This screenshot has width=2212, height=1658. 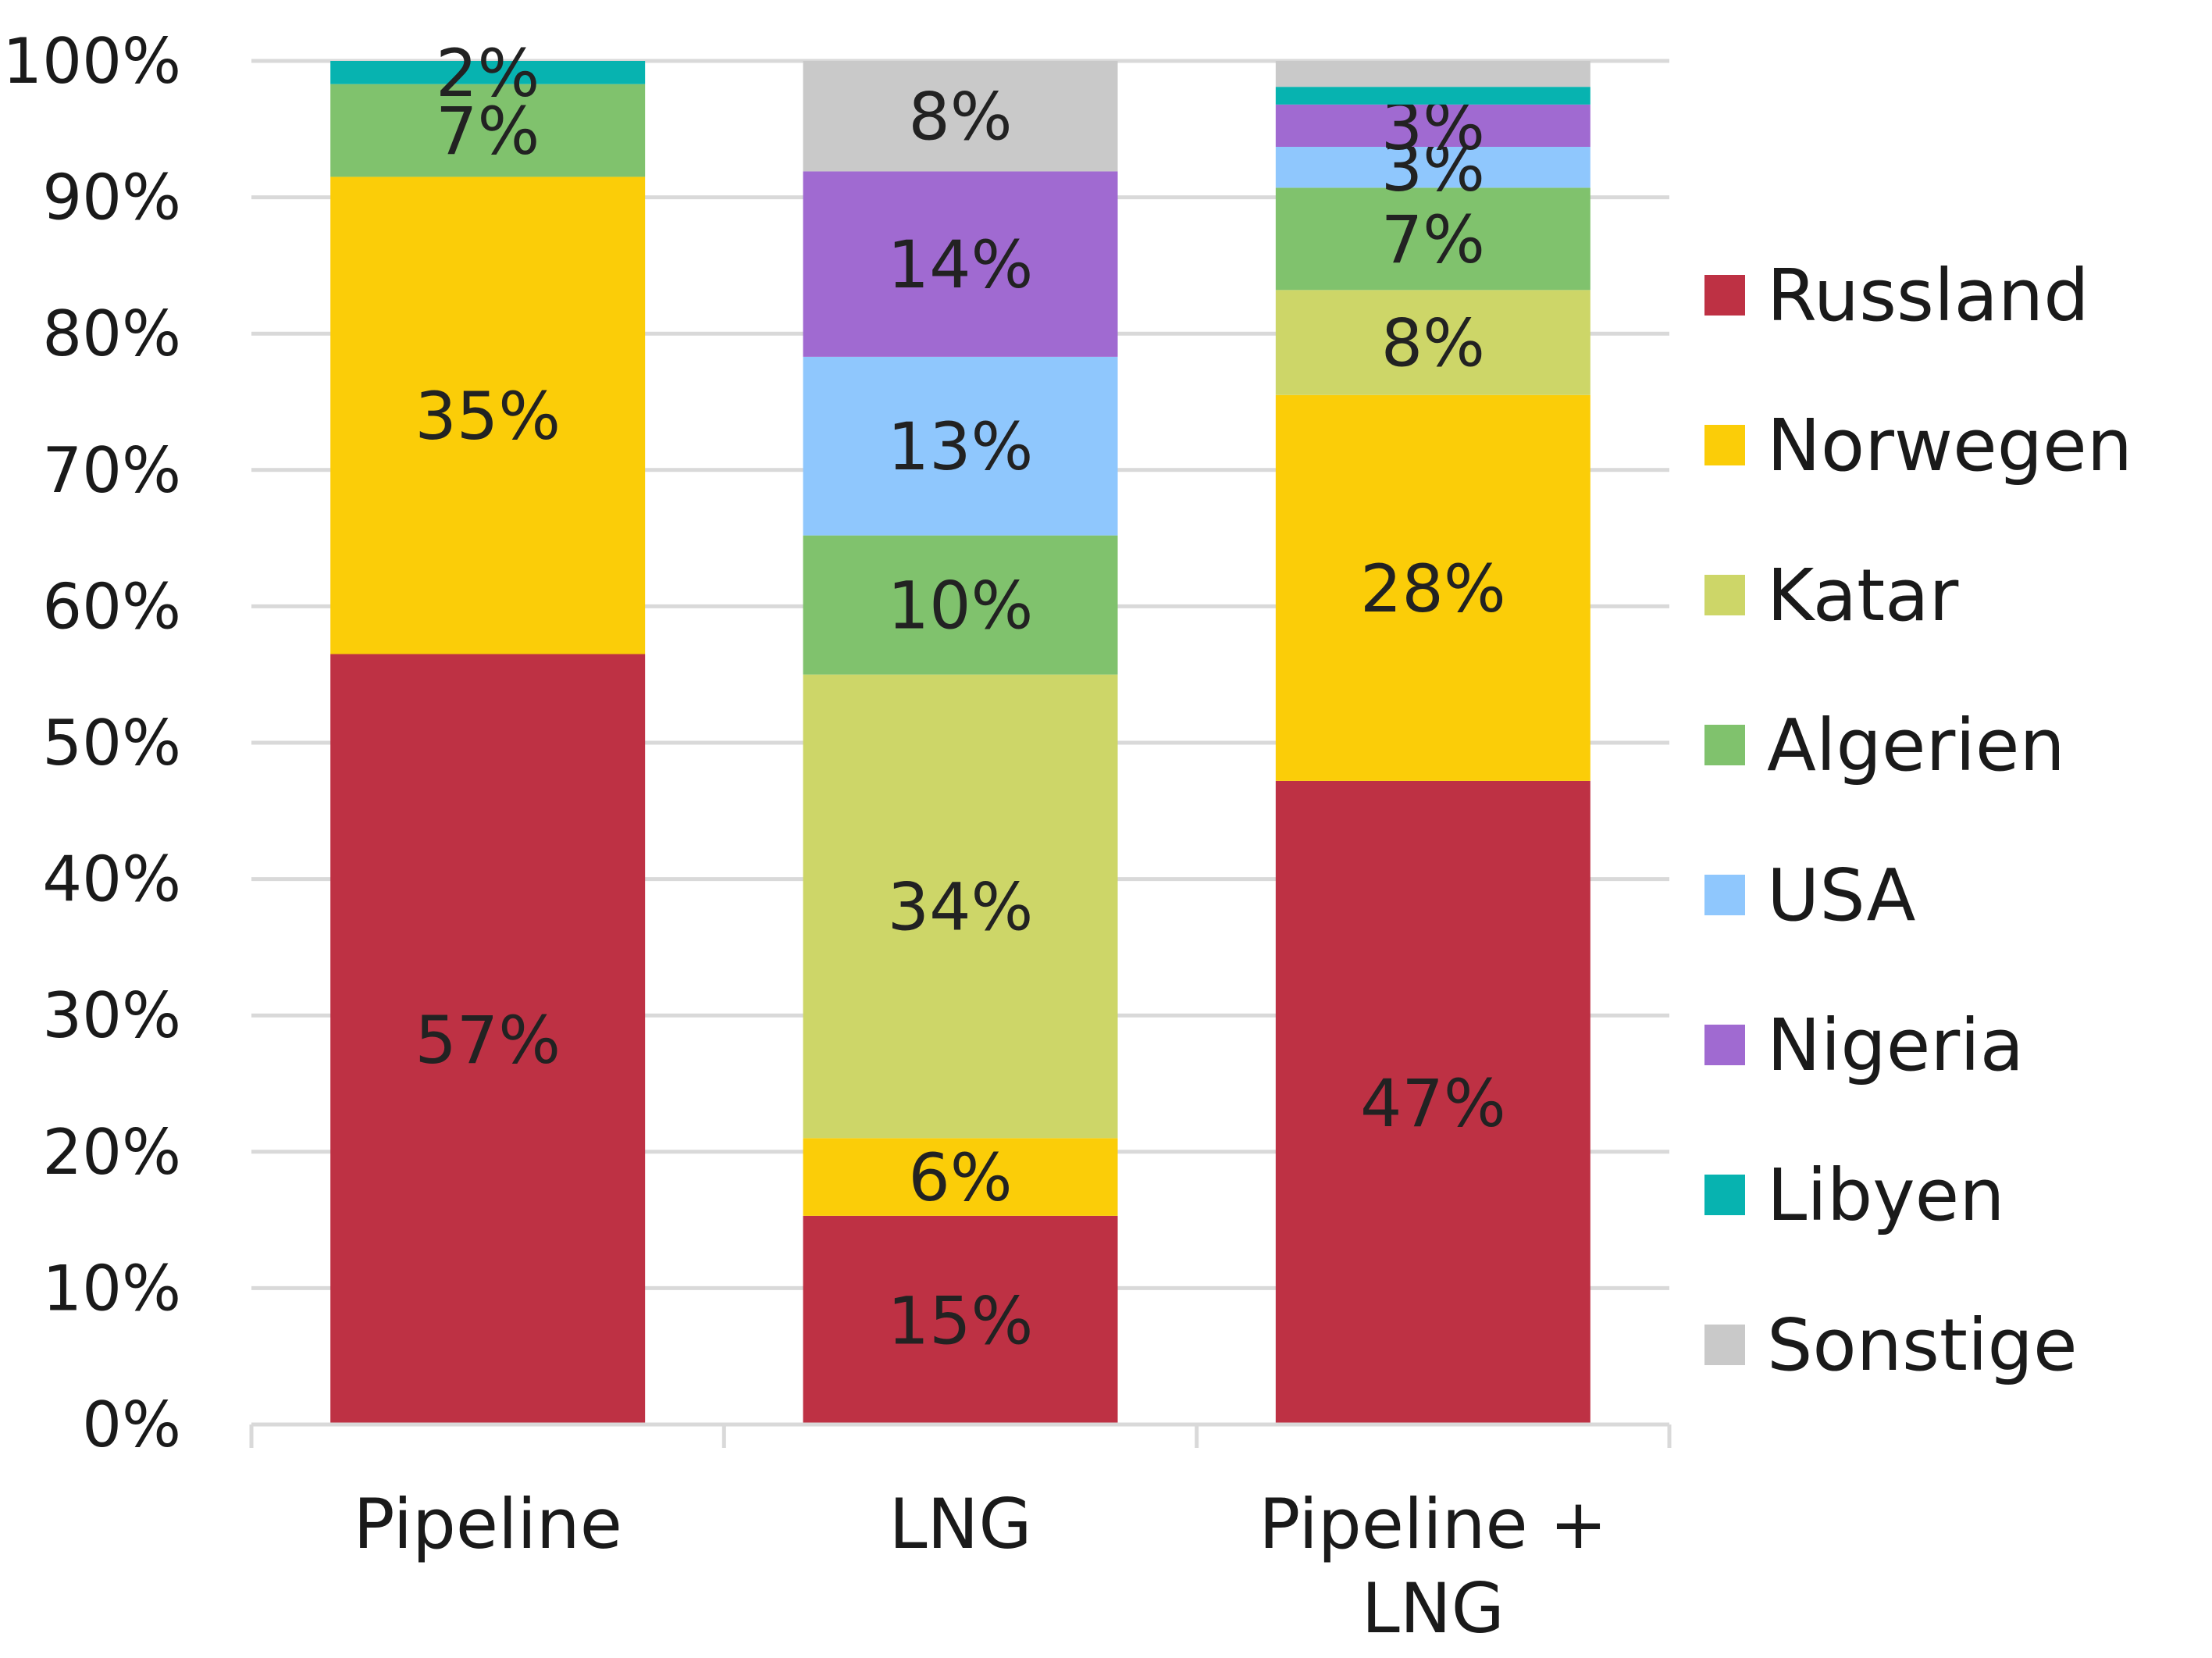 I want to click on data-label: 57%, so click(x=488, y=1040).